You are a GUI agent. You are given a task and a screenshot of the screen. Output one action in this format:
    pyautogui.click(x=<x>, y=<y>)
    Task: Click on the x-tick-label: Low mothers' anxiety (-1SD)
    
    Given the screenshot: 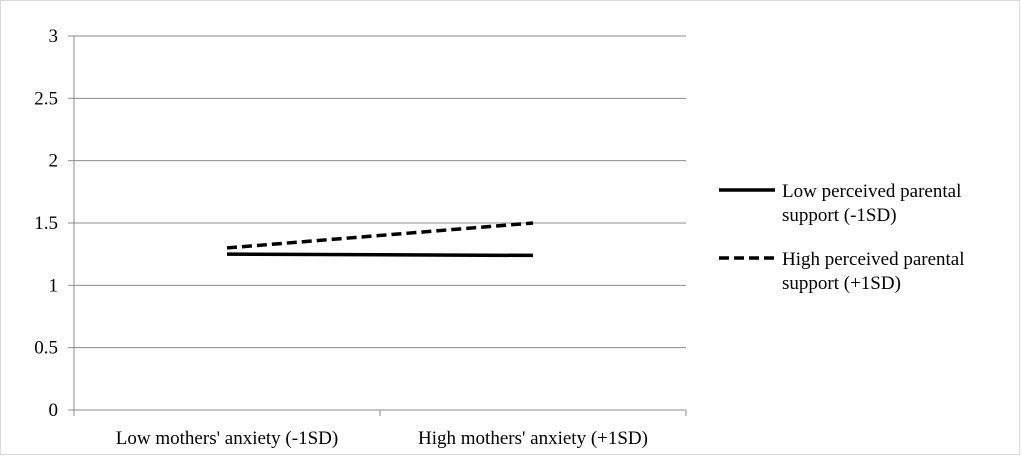 What is the action you would take?
    pyautogui.click(x=227, y=438)
    